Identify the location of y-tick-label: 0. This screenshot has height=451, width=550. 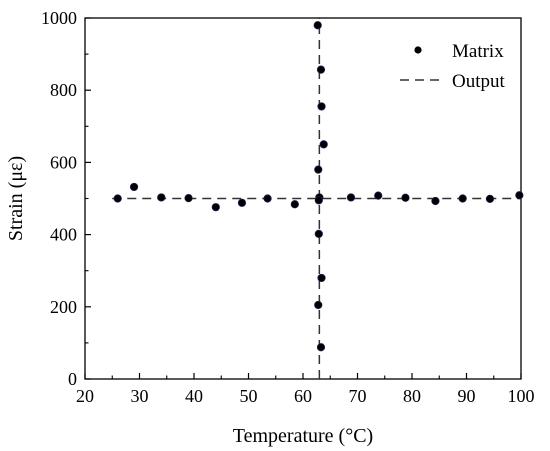
(72, 379).